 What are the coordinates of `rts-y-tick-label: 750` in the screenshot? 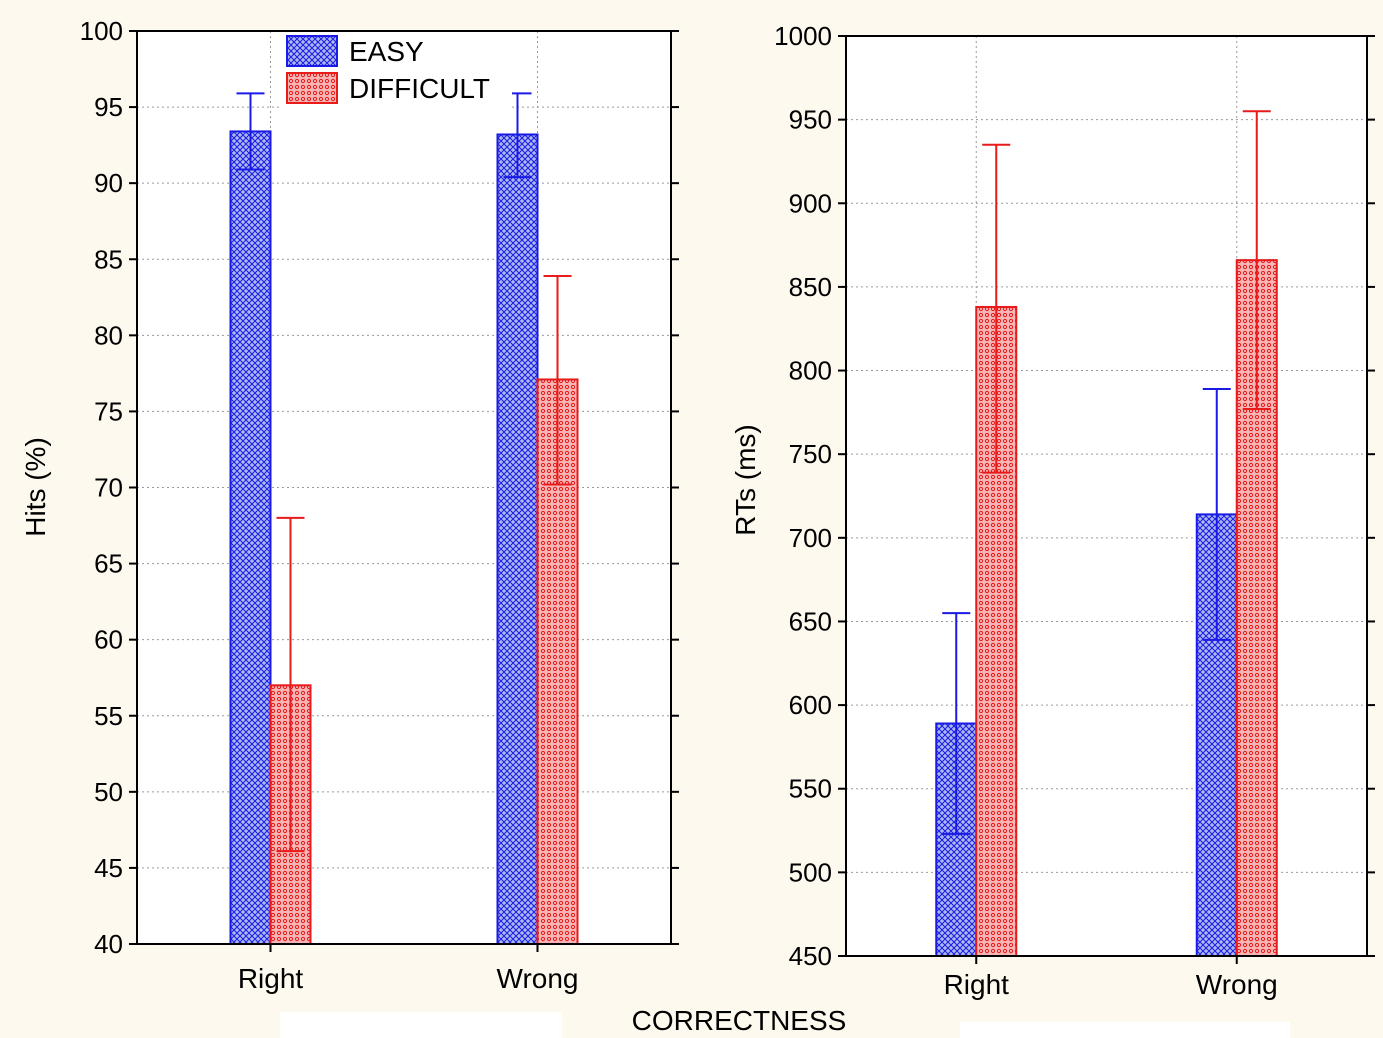 It's located at (810, 454).